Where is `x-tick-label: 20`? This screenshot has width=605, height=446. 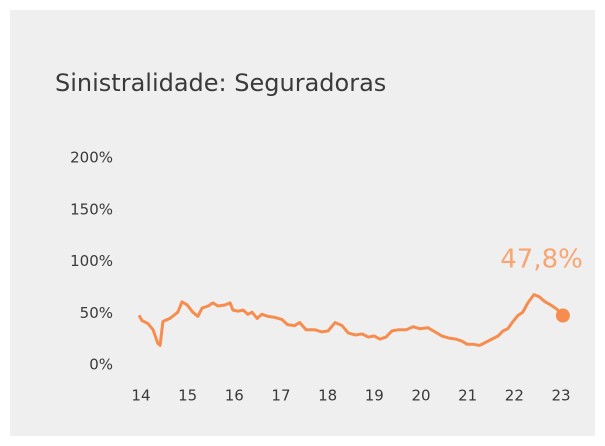
x-tick-label: 20 is located at coordinates (420, 396).